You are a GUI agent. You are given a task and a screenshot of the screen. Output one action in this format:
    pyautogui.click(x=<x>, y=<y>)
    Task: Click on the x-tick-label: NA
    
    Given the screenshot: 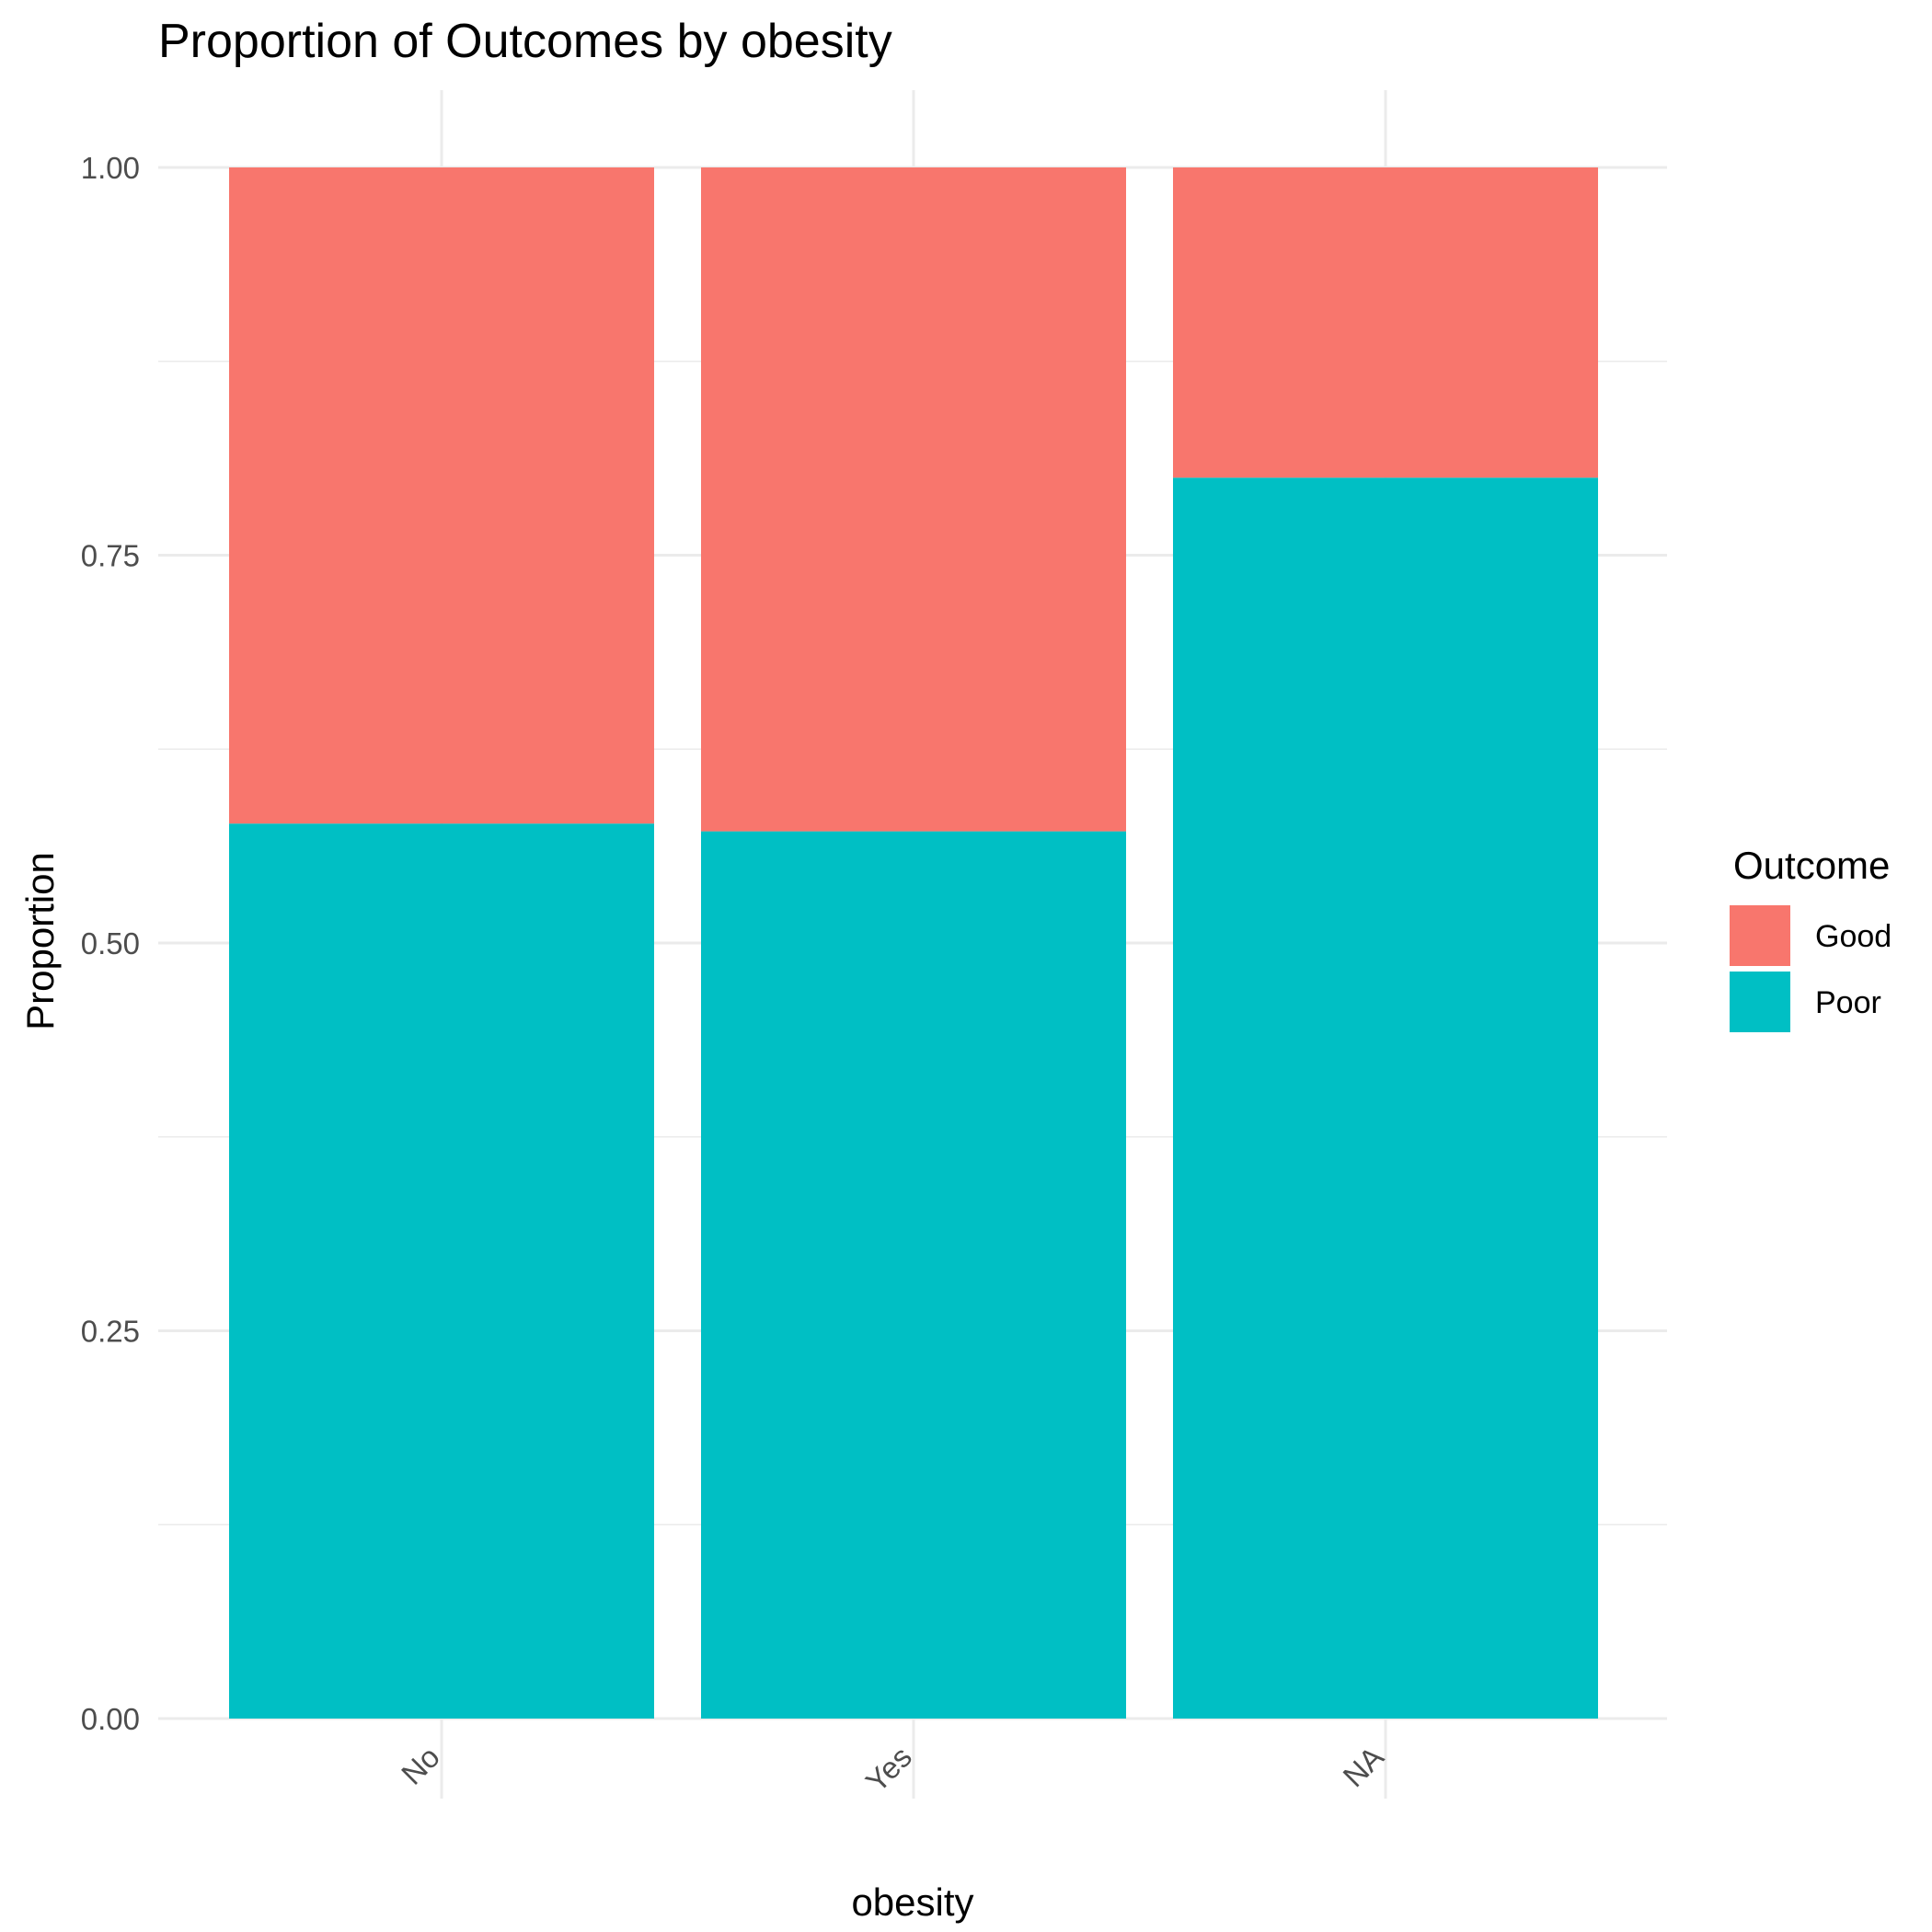 What is the action you would take?
    pyautogui.click(x=1363, y=1767)
    